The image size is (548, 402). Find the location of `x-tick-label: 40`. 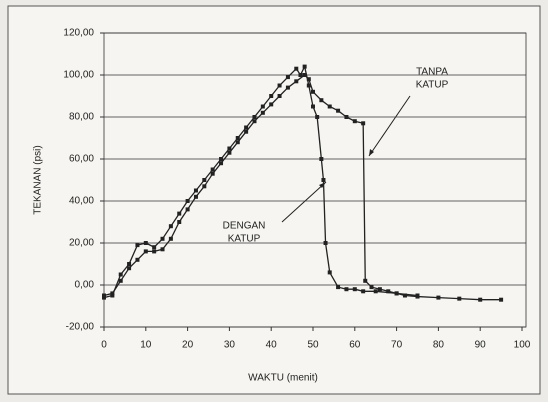

x-tick-label: 40 is located at coordinates (272, 345).